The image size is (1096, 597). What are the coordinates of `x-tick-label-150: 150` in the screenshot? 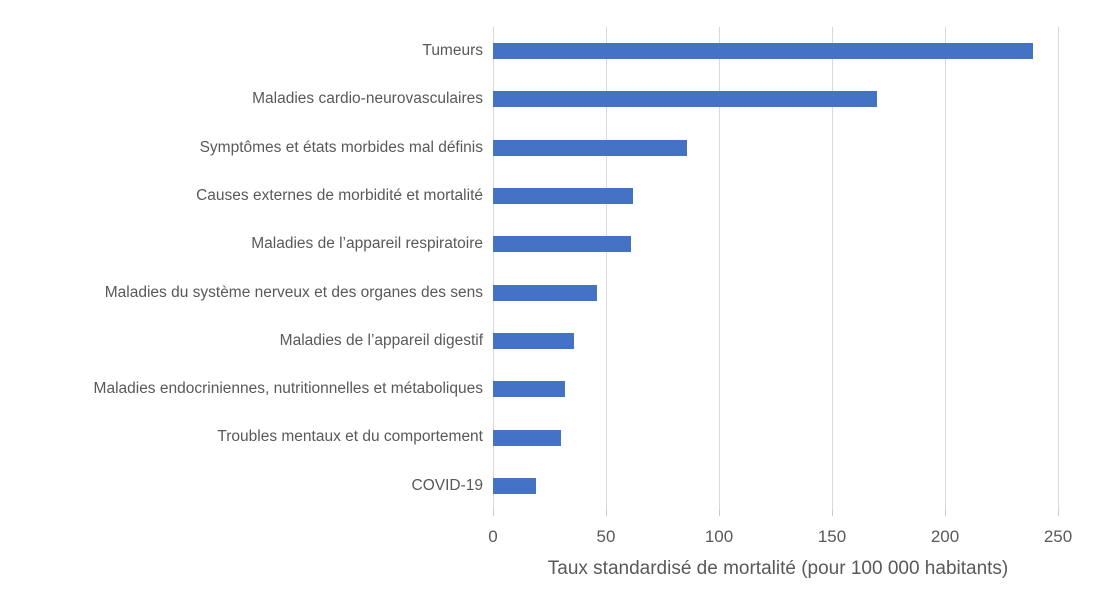 It's located at (832, 536).